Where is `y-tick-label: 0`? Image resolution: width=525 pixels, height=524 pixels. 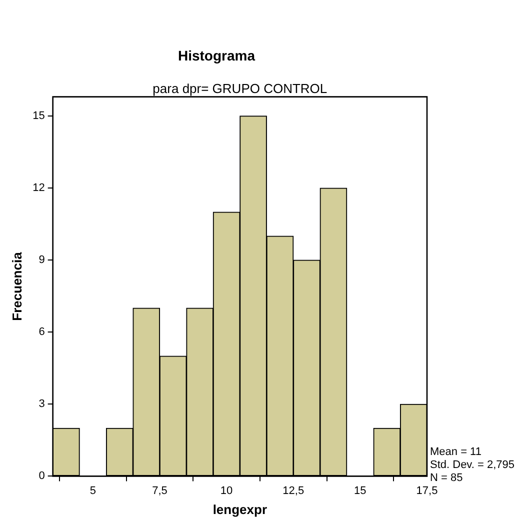
y-tick-label: 0 is located at coordinates (41, 476).